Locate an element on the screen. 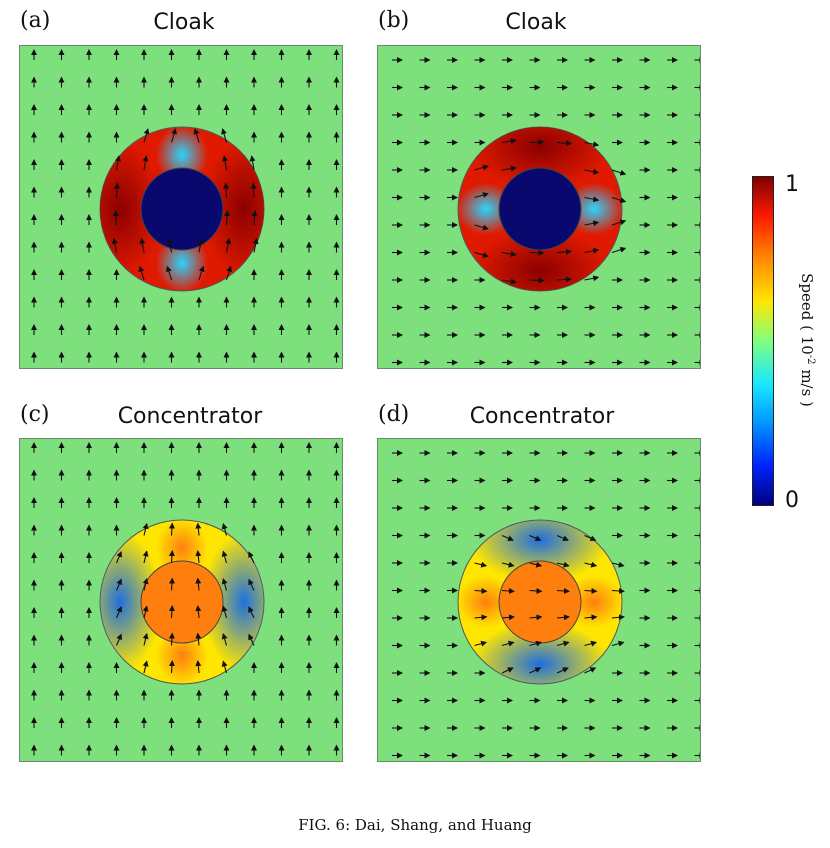  panel-b-plot is located at coordinates (546, 211).